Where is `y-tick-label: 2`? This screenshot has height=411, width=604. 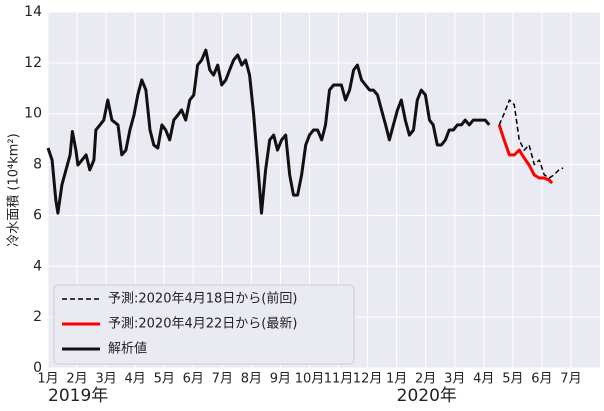
y-tick-label: 2 is located at coordinates (37, 317).